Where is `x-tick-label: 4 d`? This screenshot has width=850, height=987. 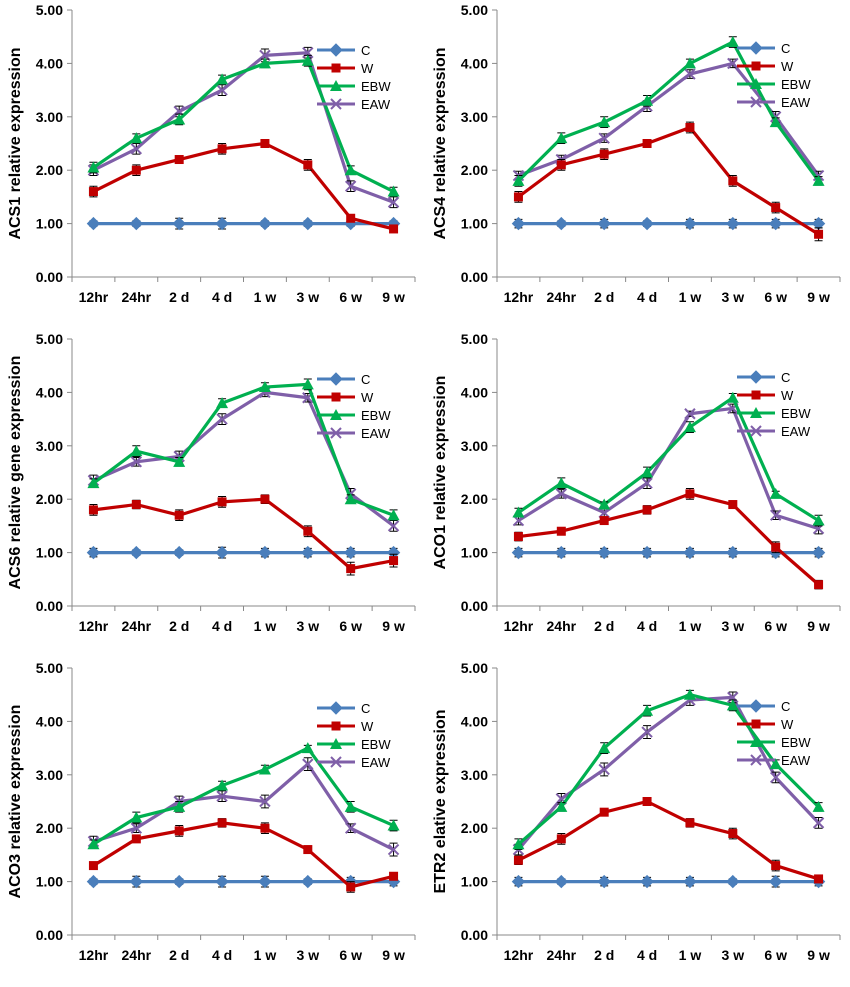
x-tick-label: 4 d is located at coordinates (222, 955).